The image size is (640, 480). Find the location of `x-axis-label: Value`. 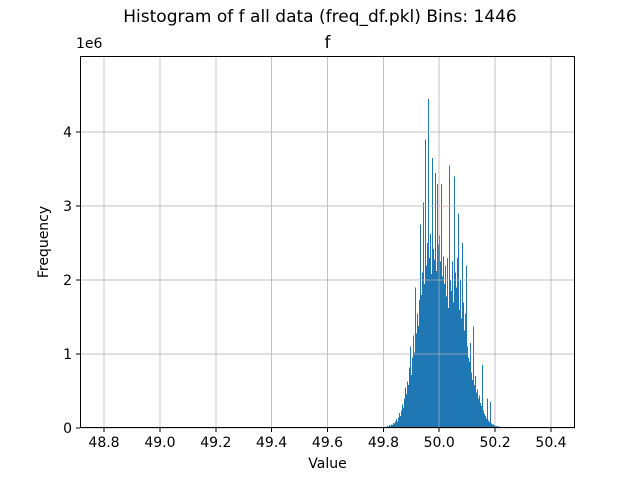

x-axis-label: Value is located at coordinates (327, 464).